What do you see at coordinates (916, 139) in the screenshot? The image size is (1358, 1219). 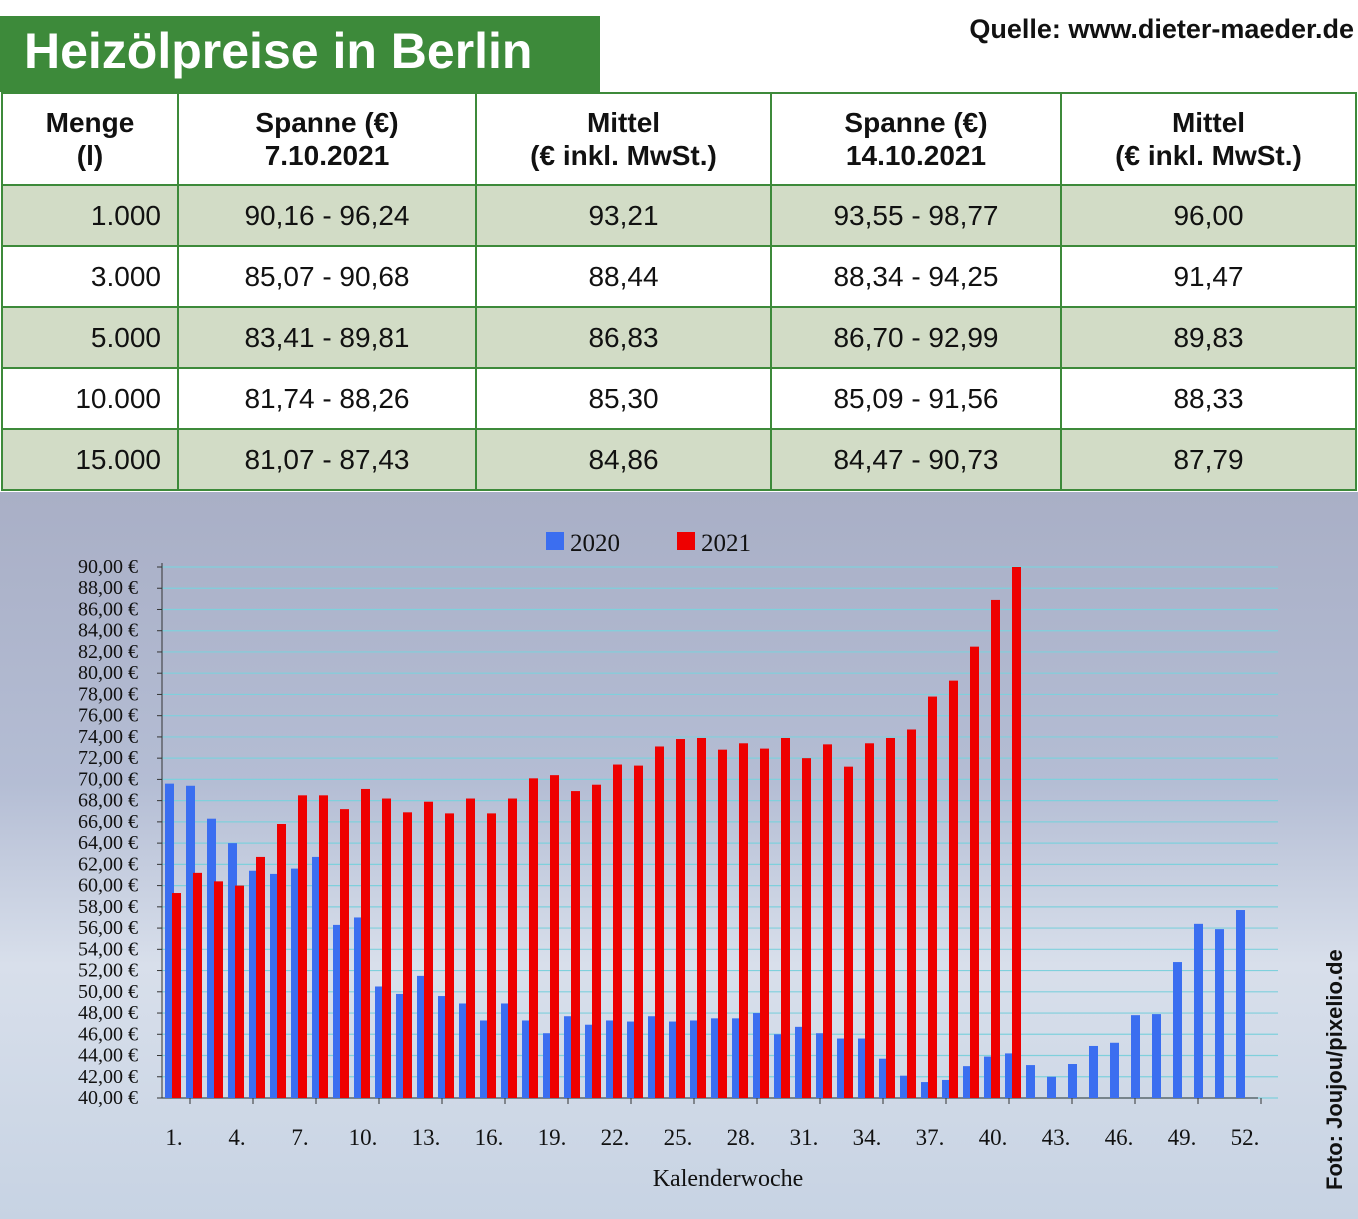 I see `column-header: Spanne (€) 14.10.2021` at bounding box center [916, 139].